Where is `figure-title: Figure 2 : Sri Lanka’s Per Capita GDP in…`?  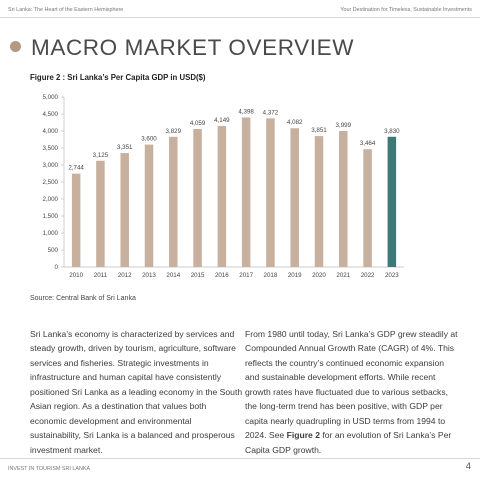
figure-title: Figure 2 : Sri Lanka’s Per Capita GDP in… is located at coordinates (118, 77).